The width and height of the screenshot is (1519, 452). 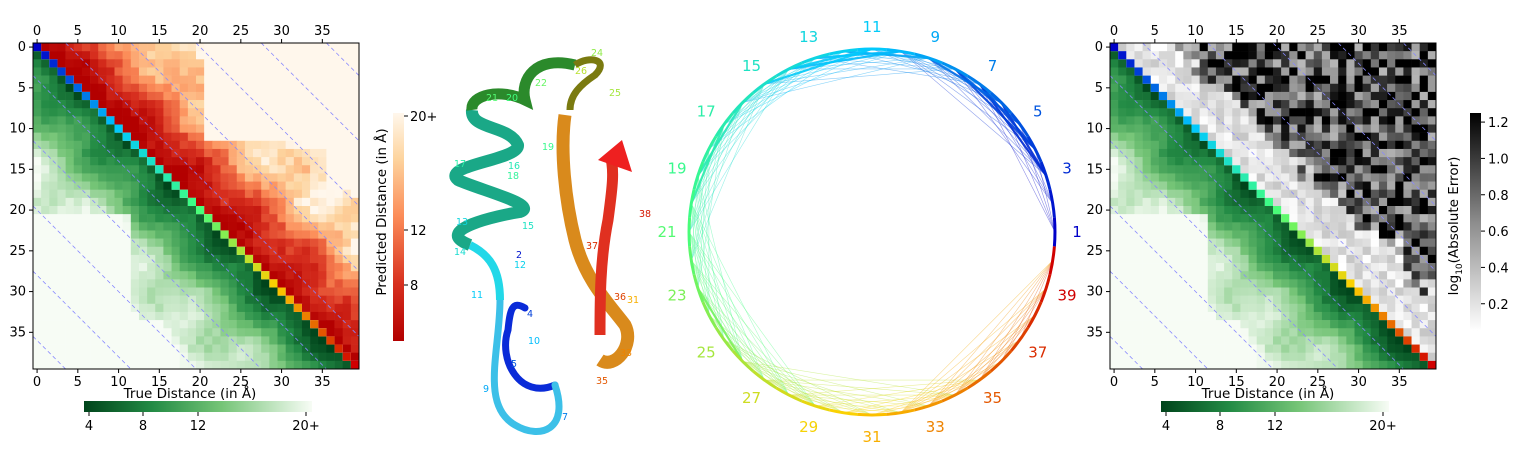 I want to click on diagonal-cell, so click(x=143, y=153).